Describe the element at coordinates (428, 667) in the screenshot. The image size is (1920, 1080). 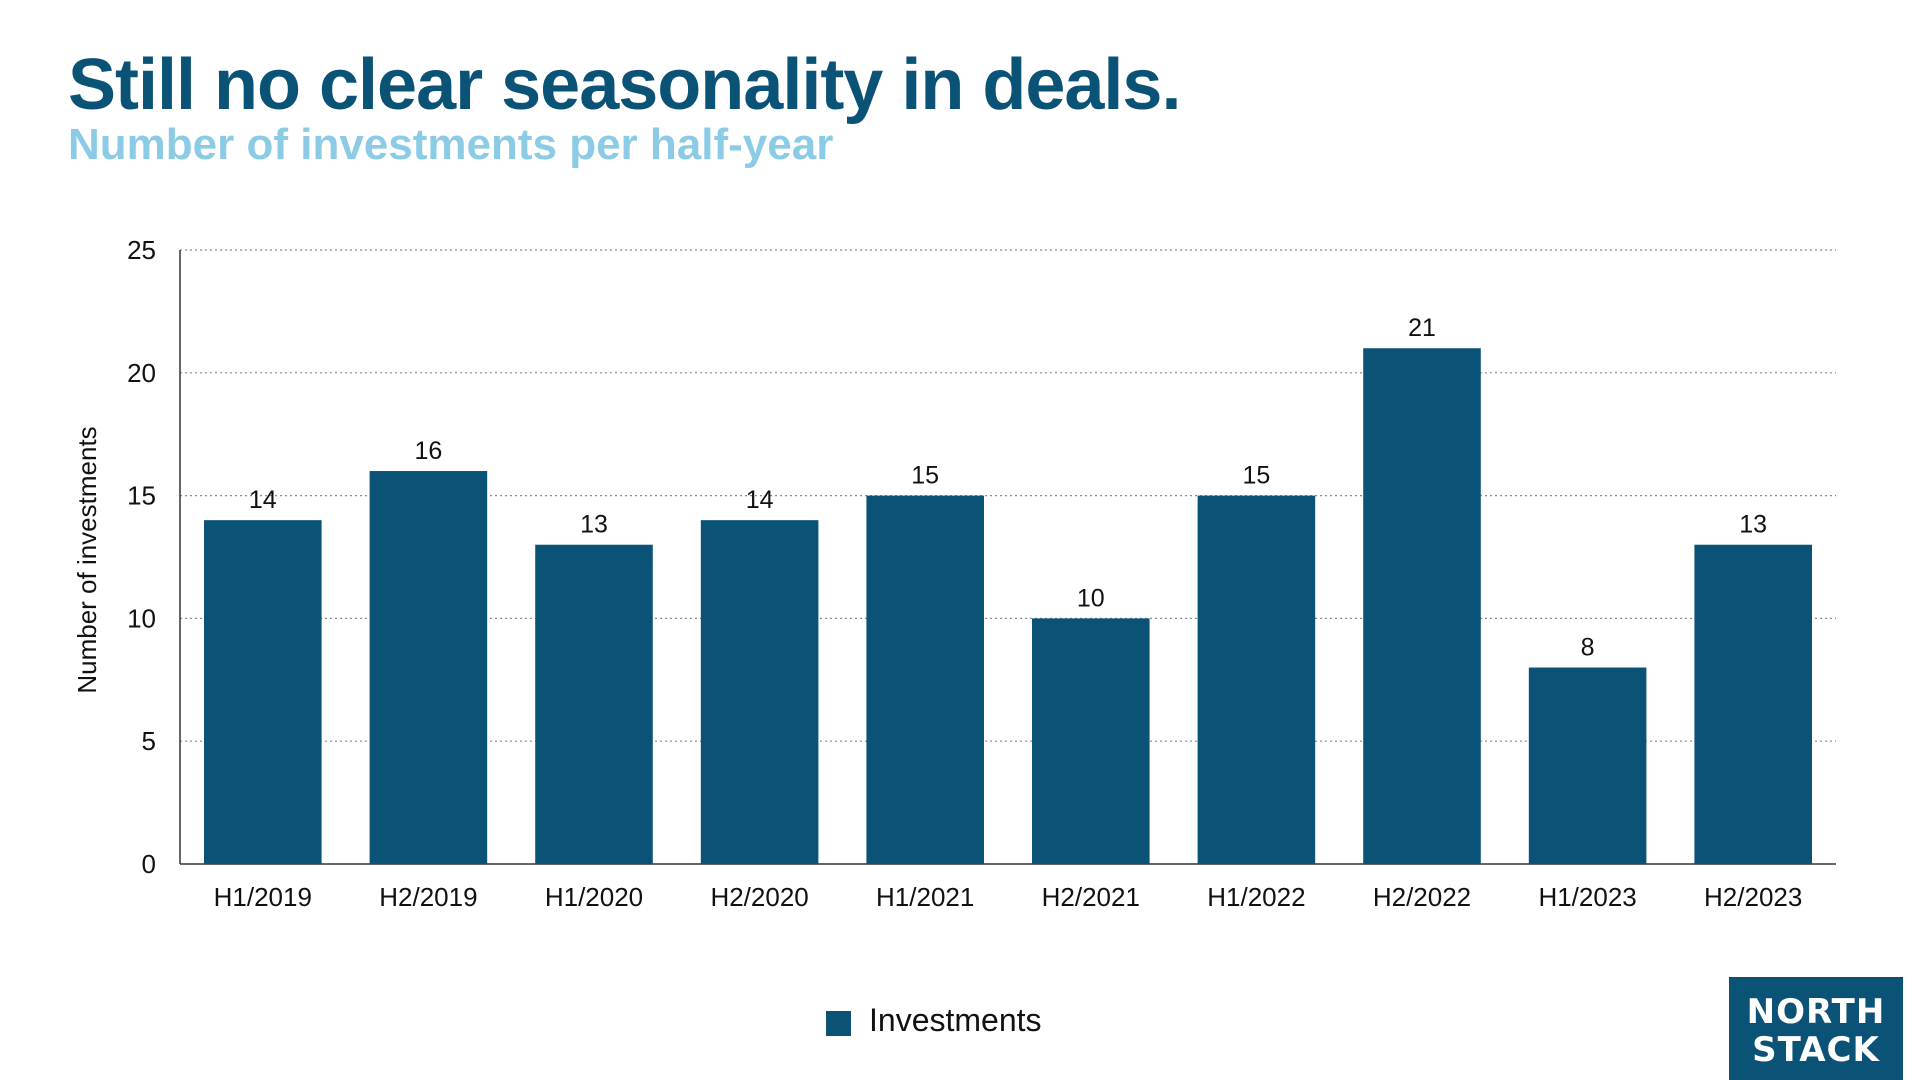
I see `bar-H2/2019` at that location.